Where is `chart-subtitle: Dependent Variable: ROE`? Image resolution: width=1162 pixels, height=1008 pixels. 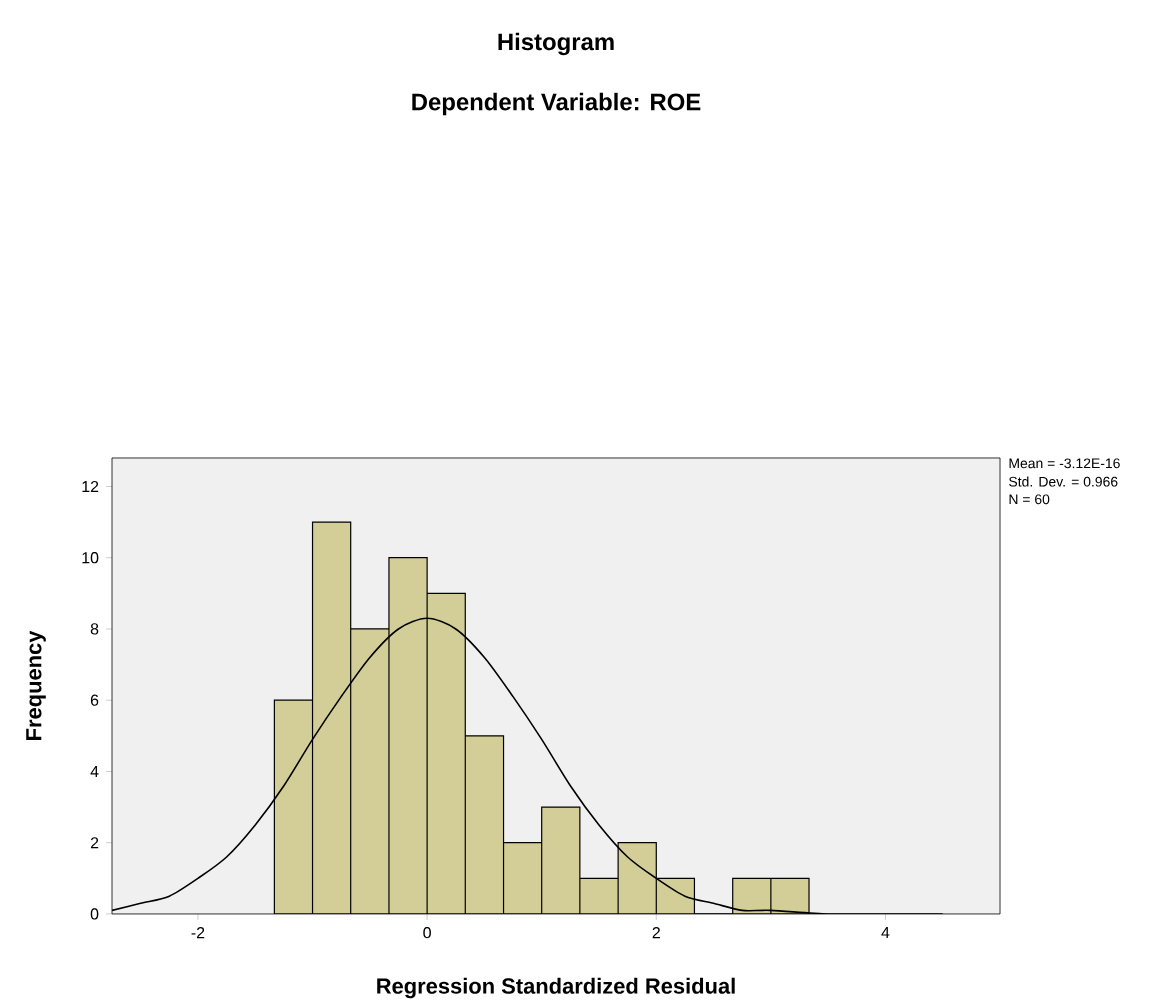
chart-subtitle: Dependent Variable: ROE is located at coordinates (556, 104).